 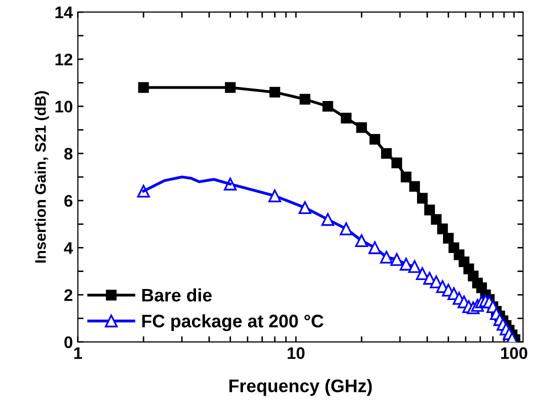 I want to click on legend-label: Bare die, so click(x=177, y=295).